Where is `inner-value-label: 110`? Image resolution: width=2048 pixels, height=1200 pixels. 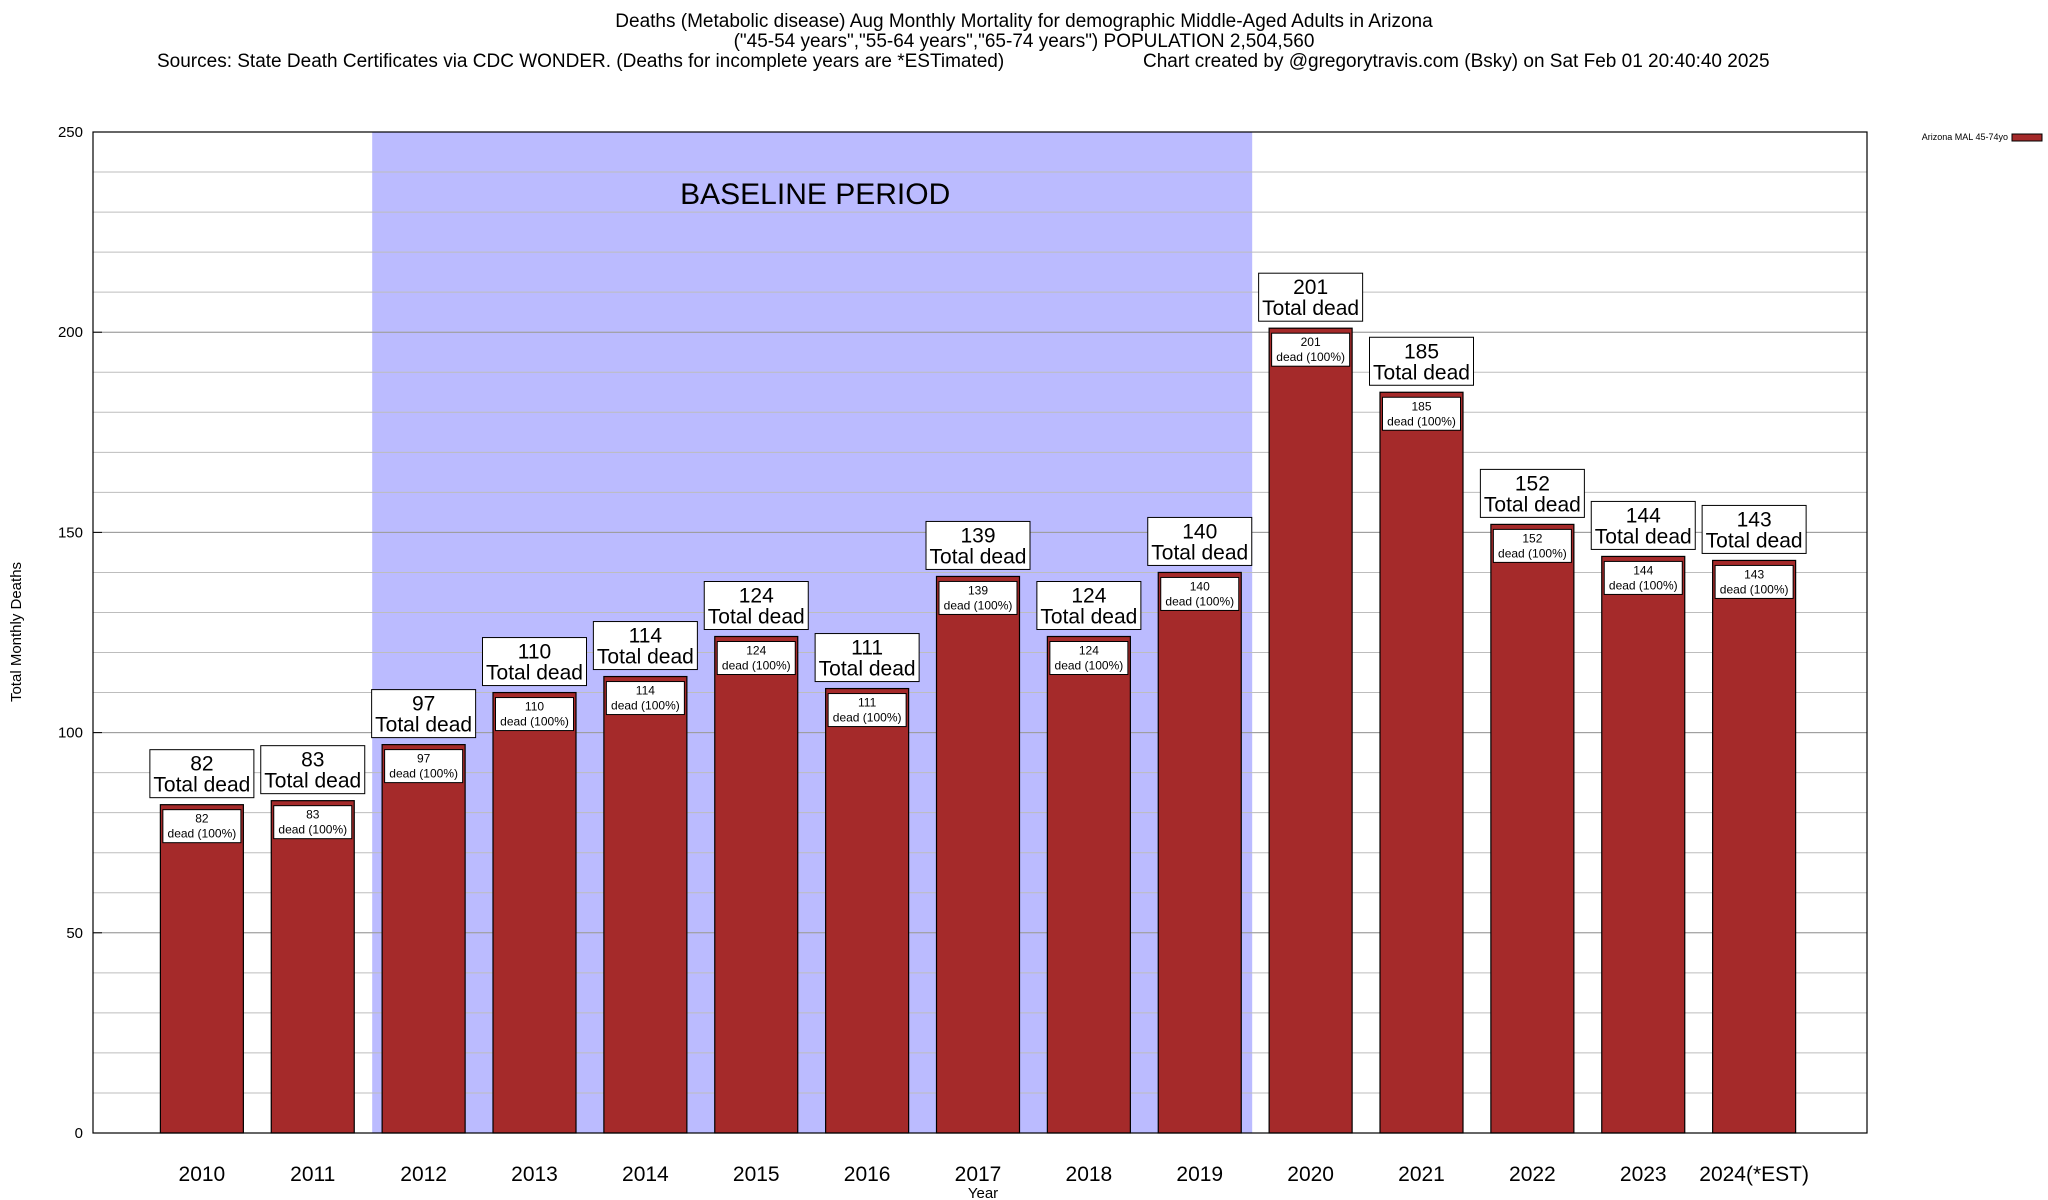 inner-value-label: 110 is located at coordinates (534, 707).